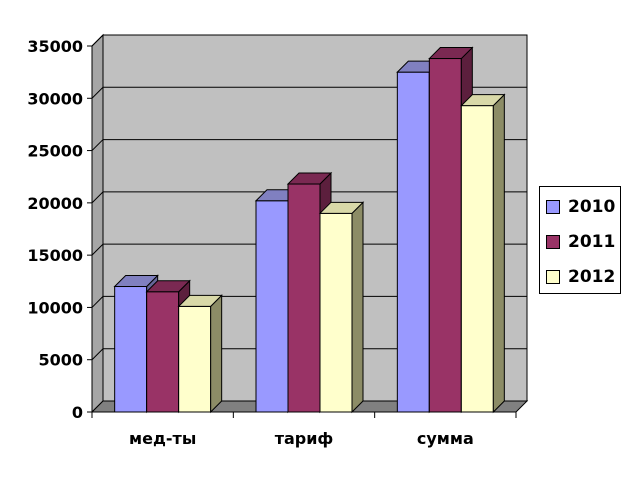 The width and height of the screenshot is (635, 480). I want to click on y-tick-label: 10000, so click(55, 307).